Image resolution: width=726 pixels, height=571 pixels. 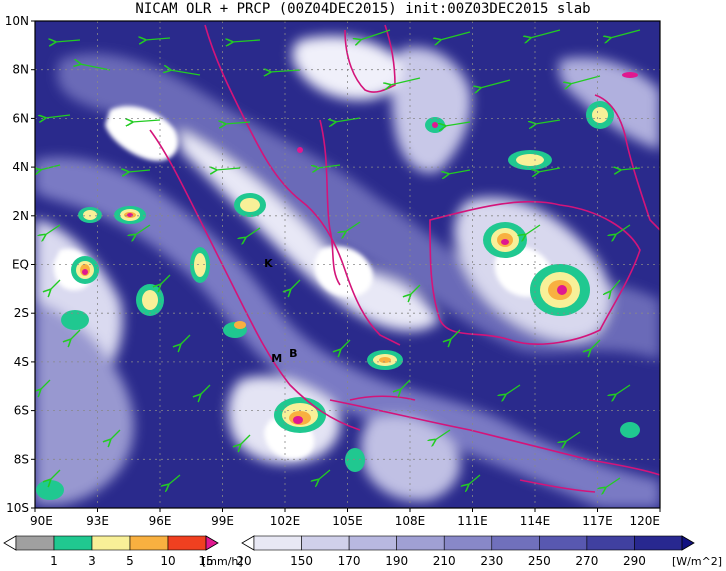 What do you see at coordinates (293, 353) in the screenshot?
I see `site-marker-b: B` at bounding box center [293, 353].